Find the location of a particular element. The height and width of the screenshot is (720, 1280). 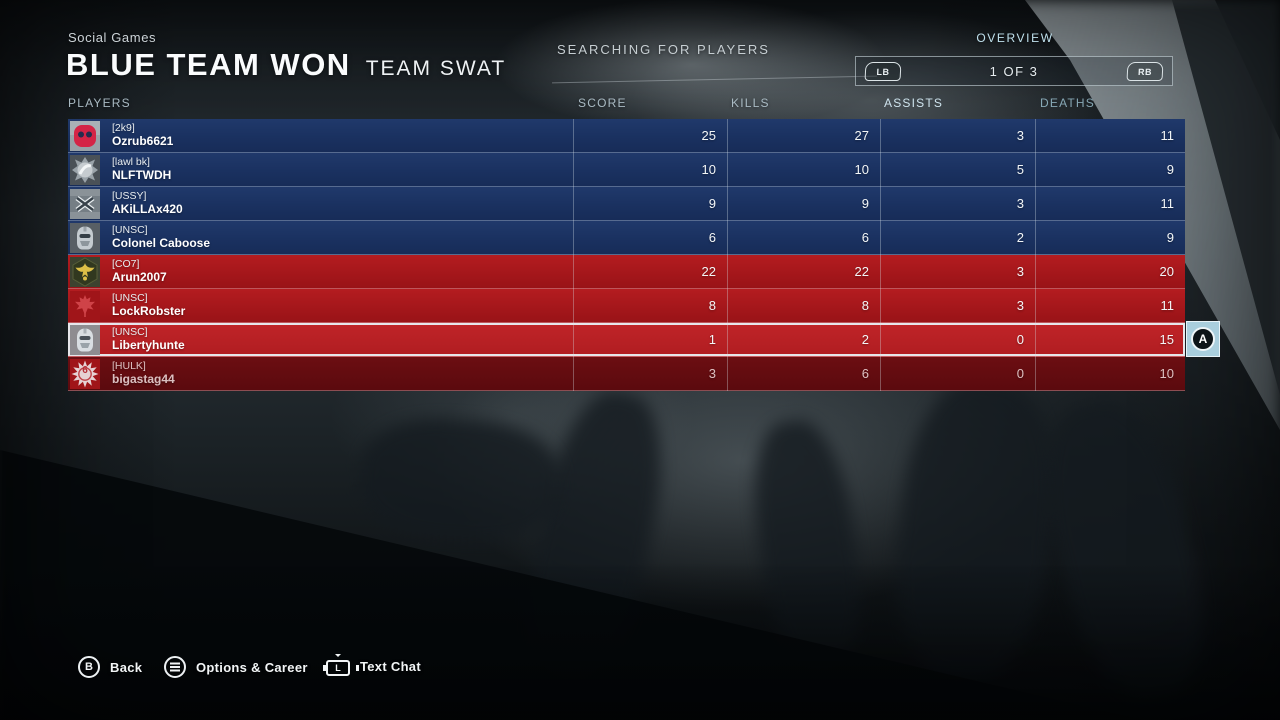

gamertag: Colonel Caboose is located at coordinates (161, 243).